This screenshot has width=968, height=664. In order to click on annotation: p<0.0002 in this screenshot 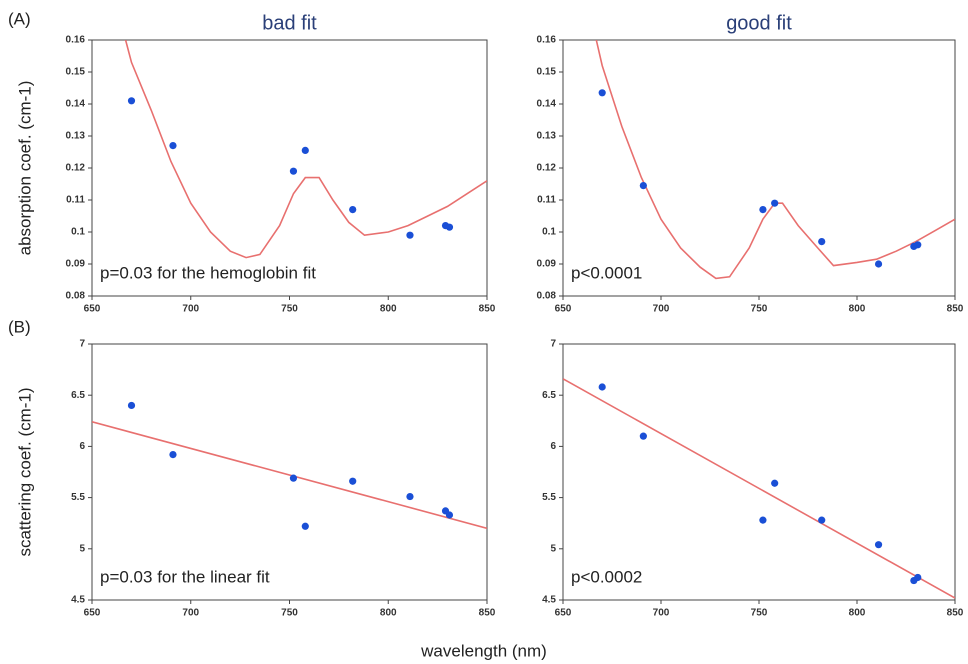, I will do `click(606, 576)`.